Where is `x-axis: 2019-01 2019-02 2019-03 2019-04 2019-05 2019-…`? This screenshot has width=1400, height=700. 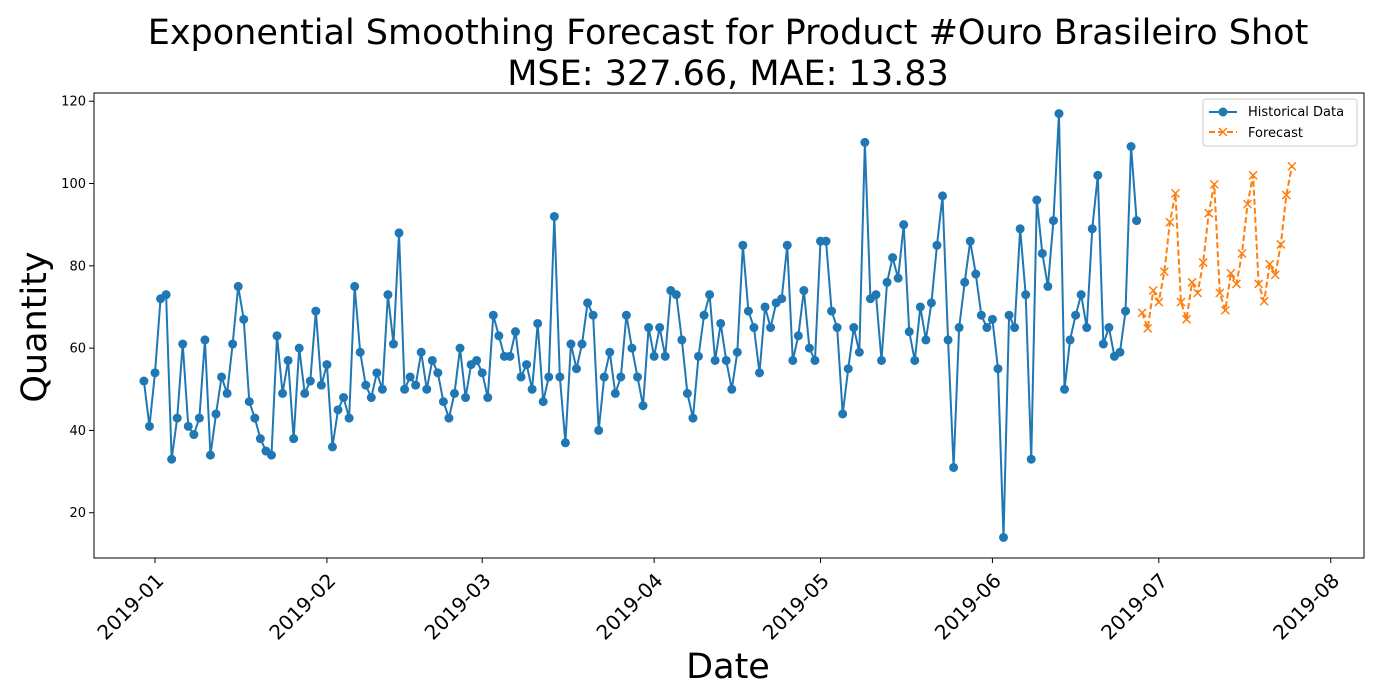
x-axis: 2019-01 2019-02 2019-03 2019-04 2019-05 2019-… is located at coordinates (718, 601).